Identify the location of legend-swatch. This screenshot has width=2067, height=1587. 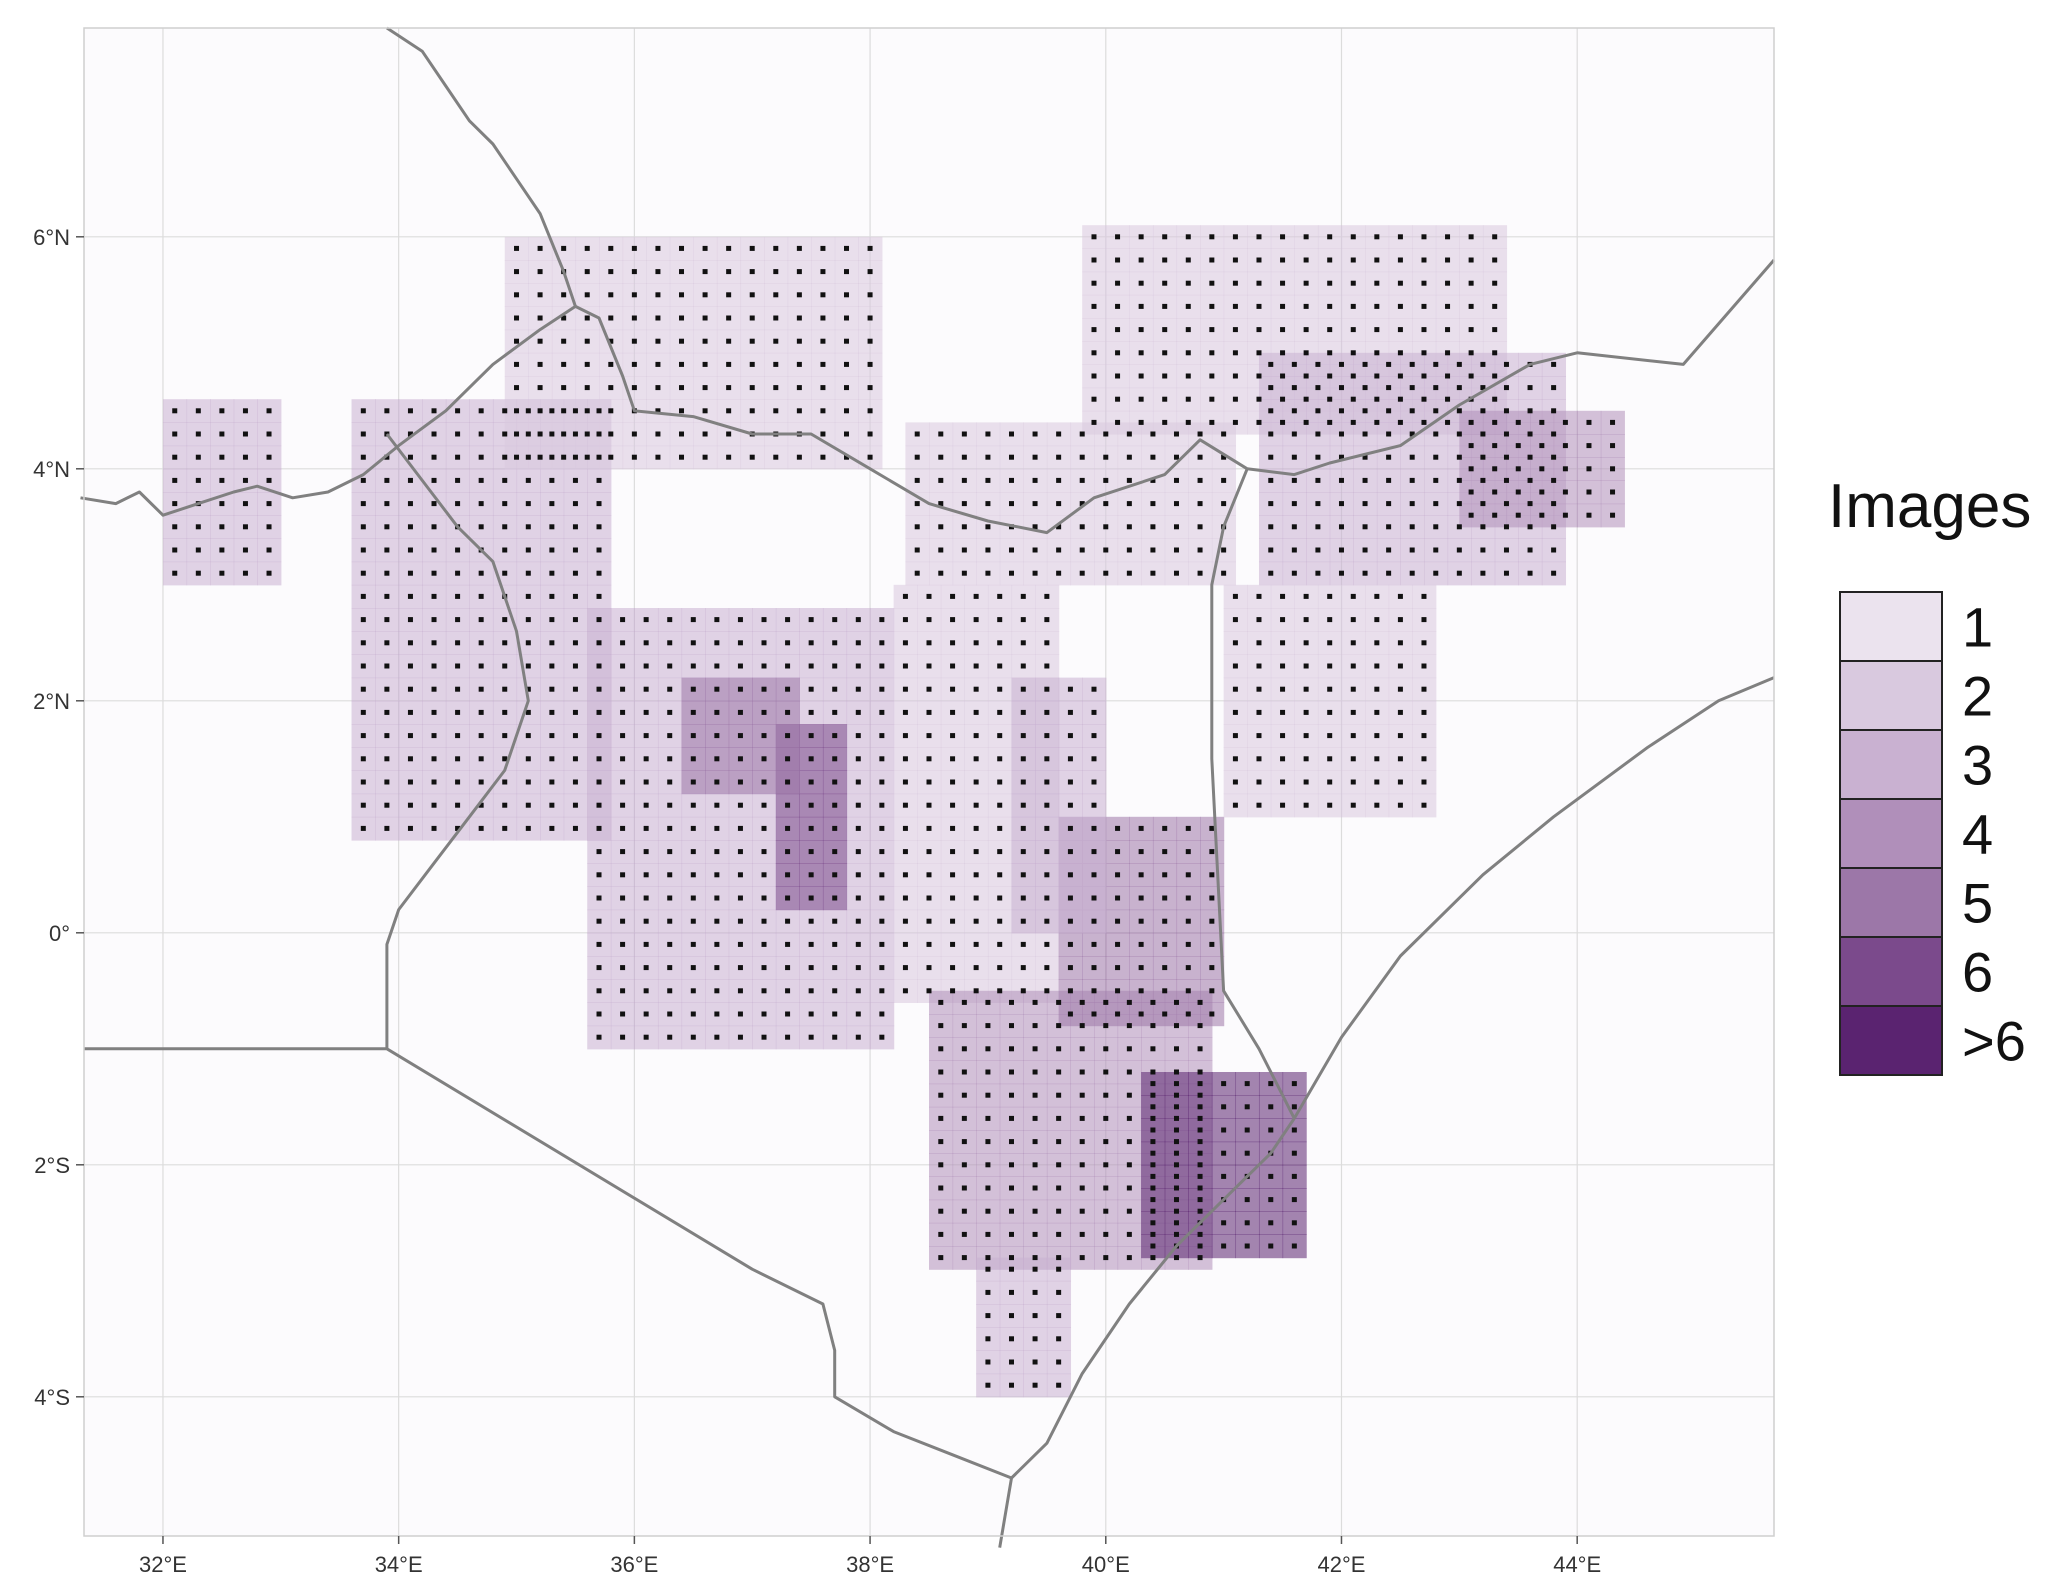
(1891, 902).